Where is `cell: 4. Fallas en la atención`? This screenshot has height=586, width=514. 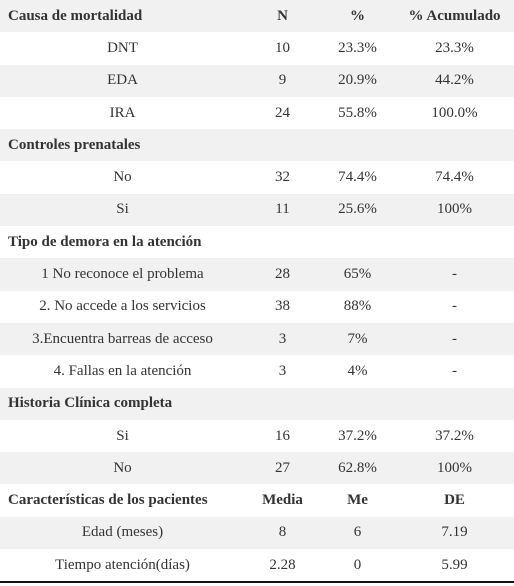
cell: 4. Fallas en la atención is located at coordinates (122, 370).